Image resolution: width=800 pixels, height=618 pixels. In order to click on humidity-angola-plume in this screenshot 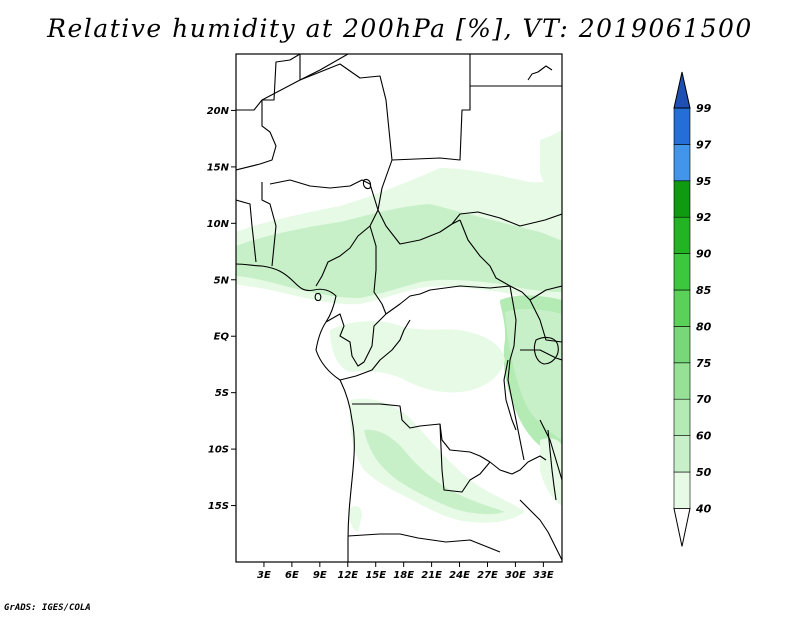, I will do `click(437, 460)`.